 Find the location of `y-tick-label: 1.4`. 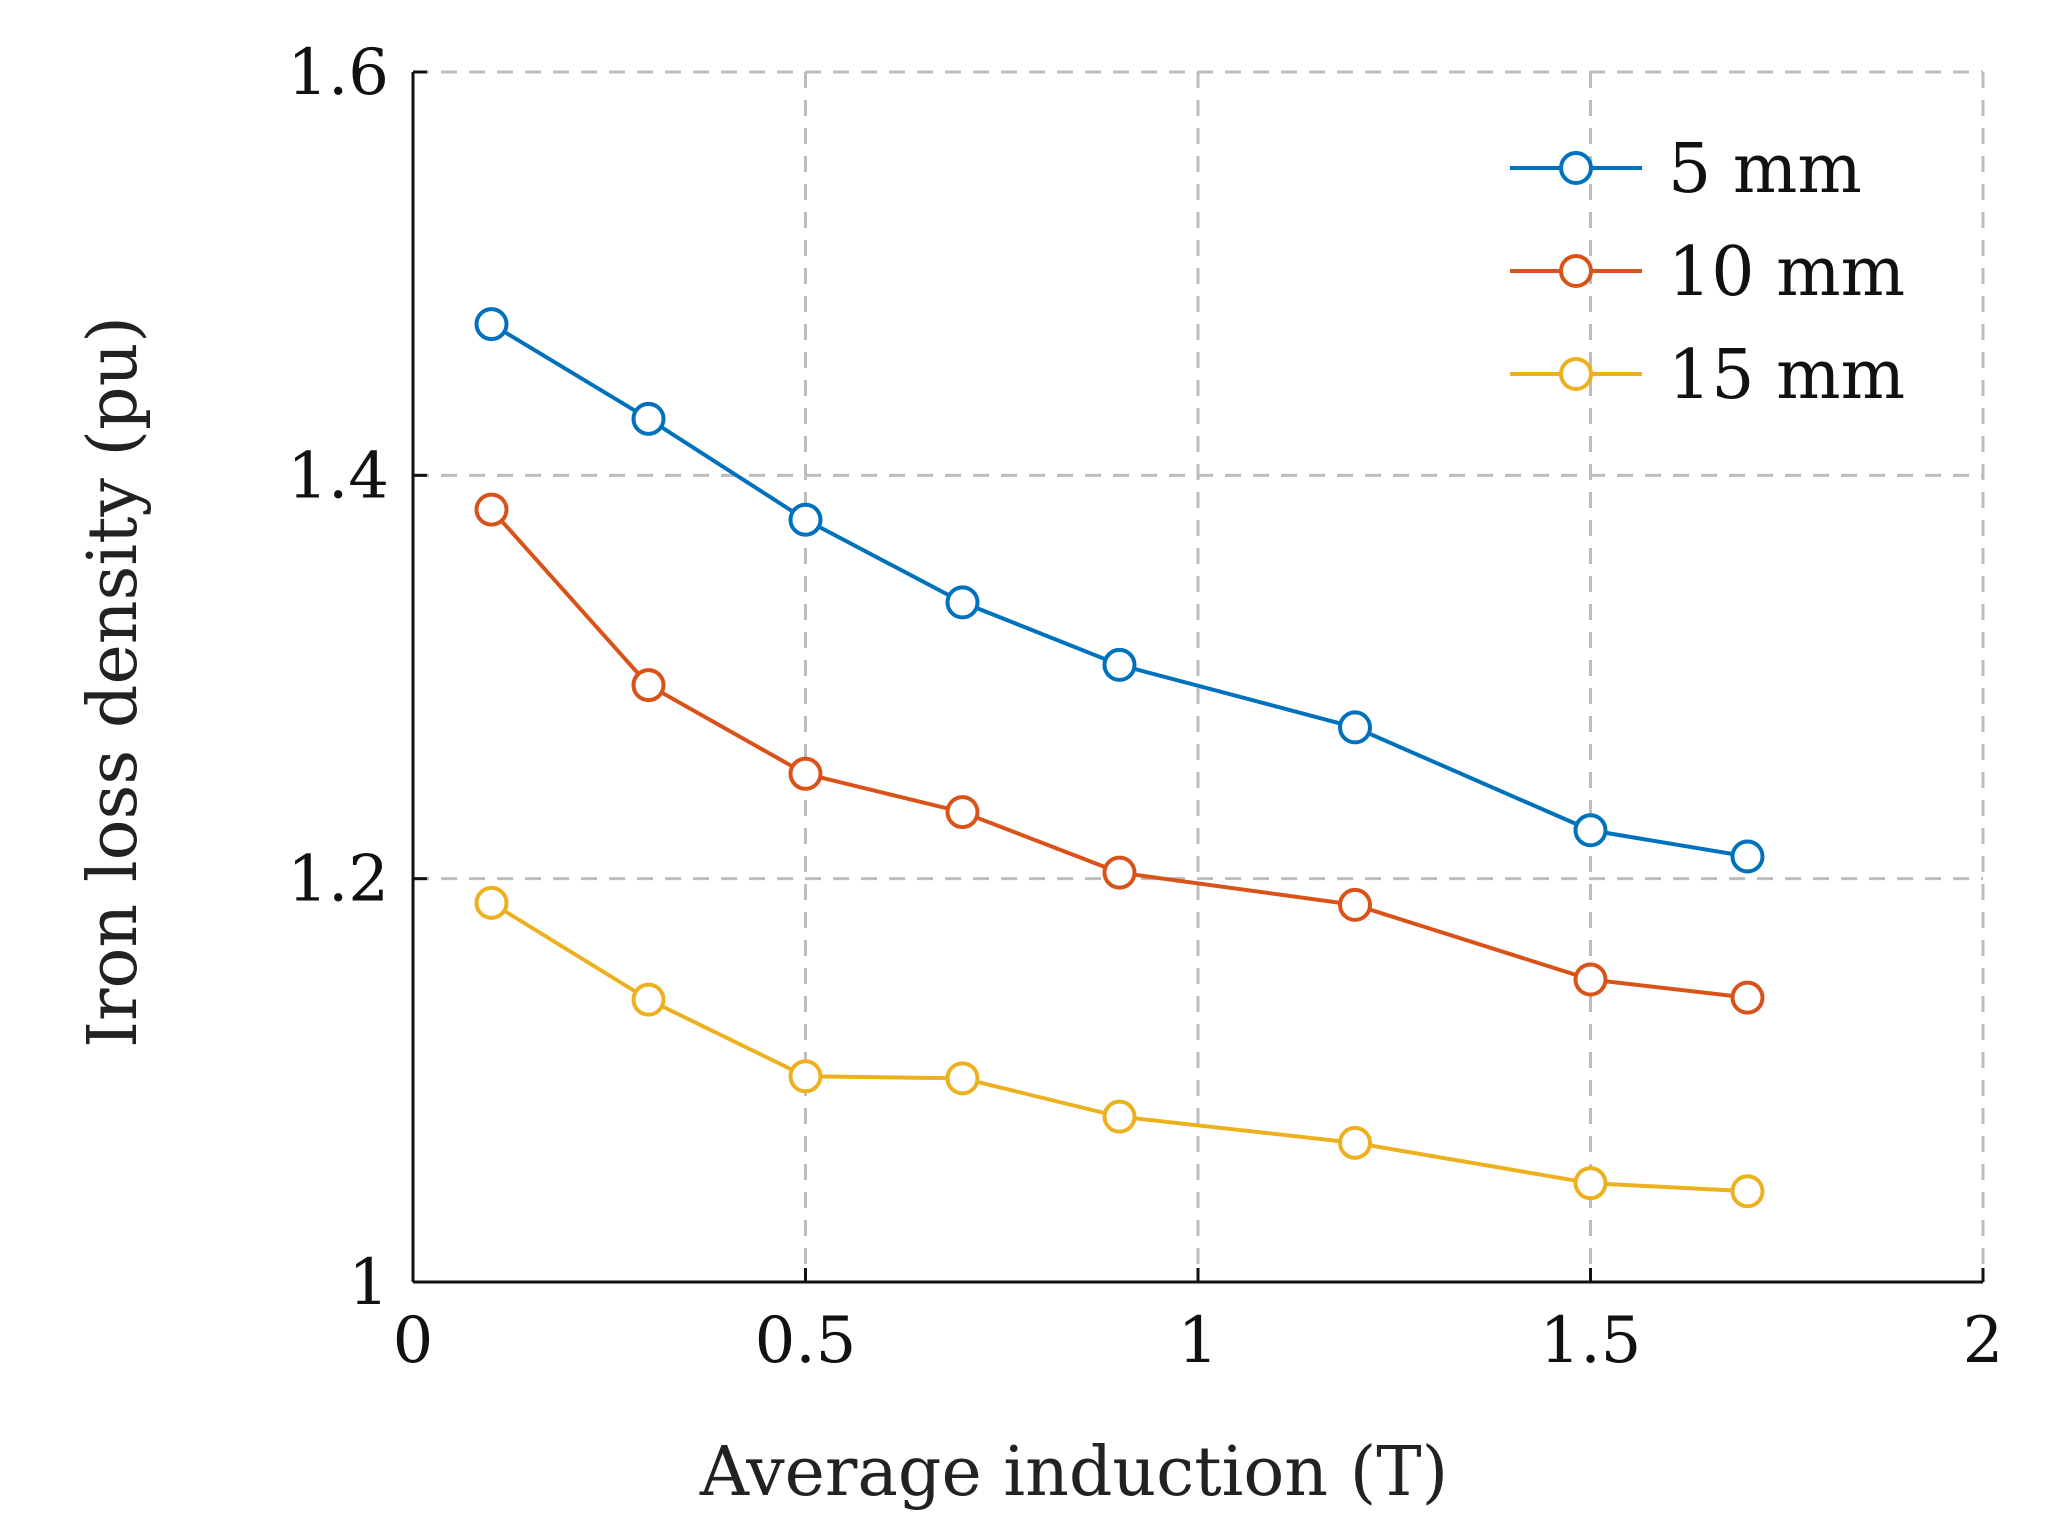

y-tick-label: 1.4 is located at coordinates (338, 476).